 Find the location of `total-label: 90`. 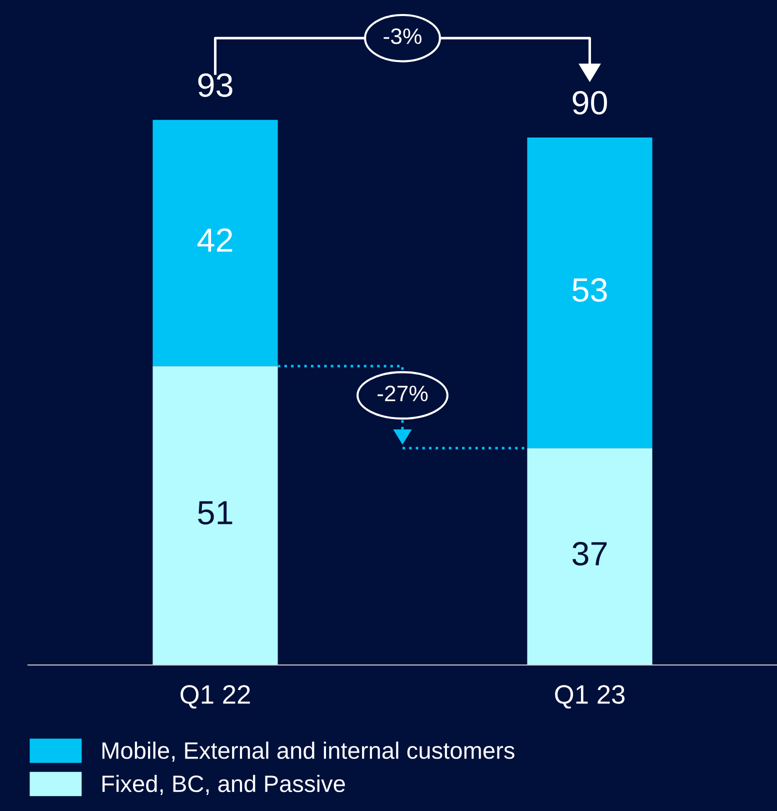

total-label: 90 is located at coordinates (589, 102).